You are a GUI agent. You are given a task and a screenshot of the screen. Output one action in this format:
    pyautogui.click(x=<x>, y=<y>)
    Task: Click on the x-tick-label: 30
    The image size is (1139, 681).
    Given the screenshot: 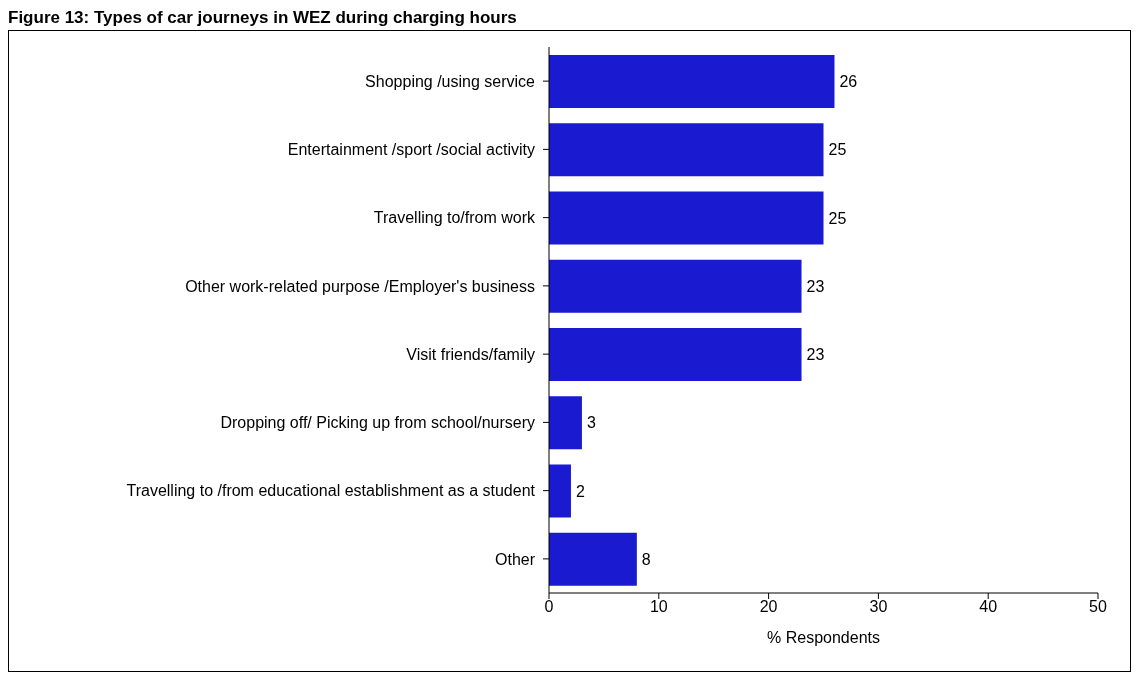 What is the action you would take?
    pyautogui.click(x=878, y=607)
    